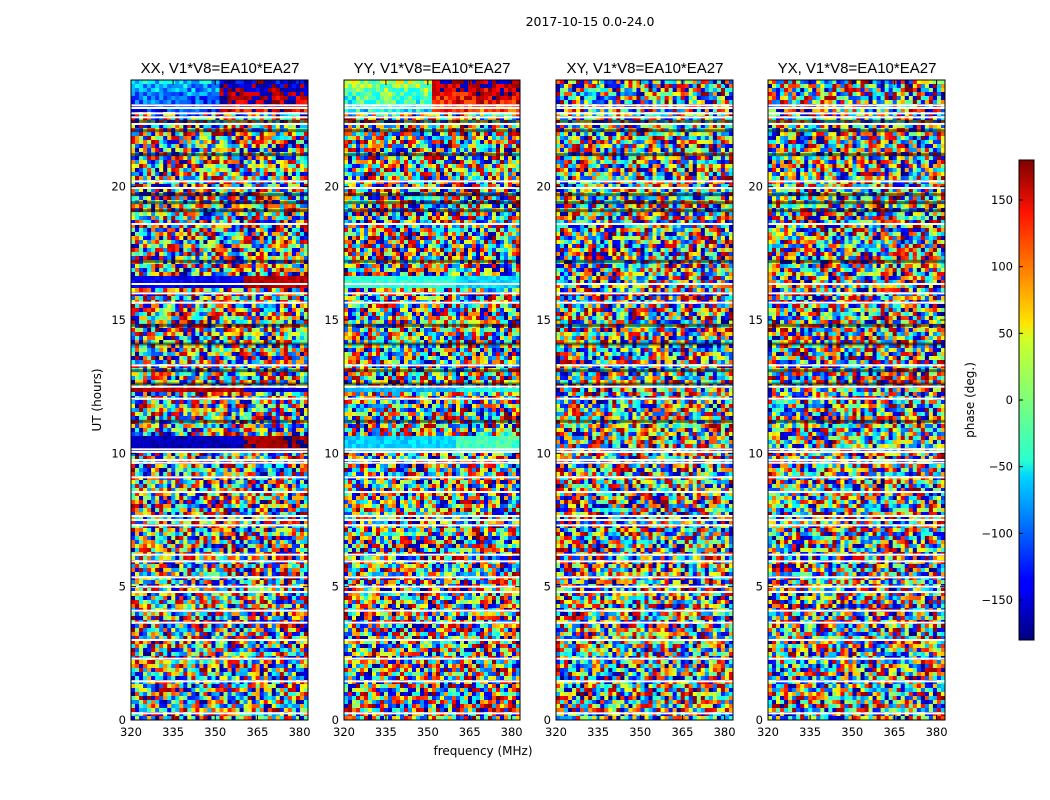 The height and width of the screenshot is (800, 1050). Describe the element at coordinates (1002, 400) in the screenshot. I see `colorbar-ticks: −150 −100 −50 0 50 100 150` at that location.